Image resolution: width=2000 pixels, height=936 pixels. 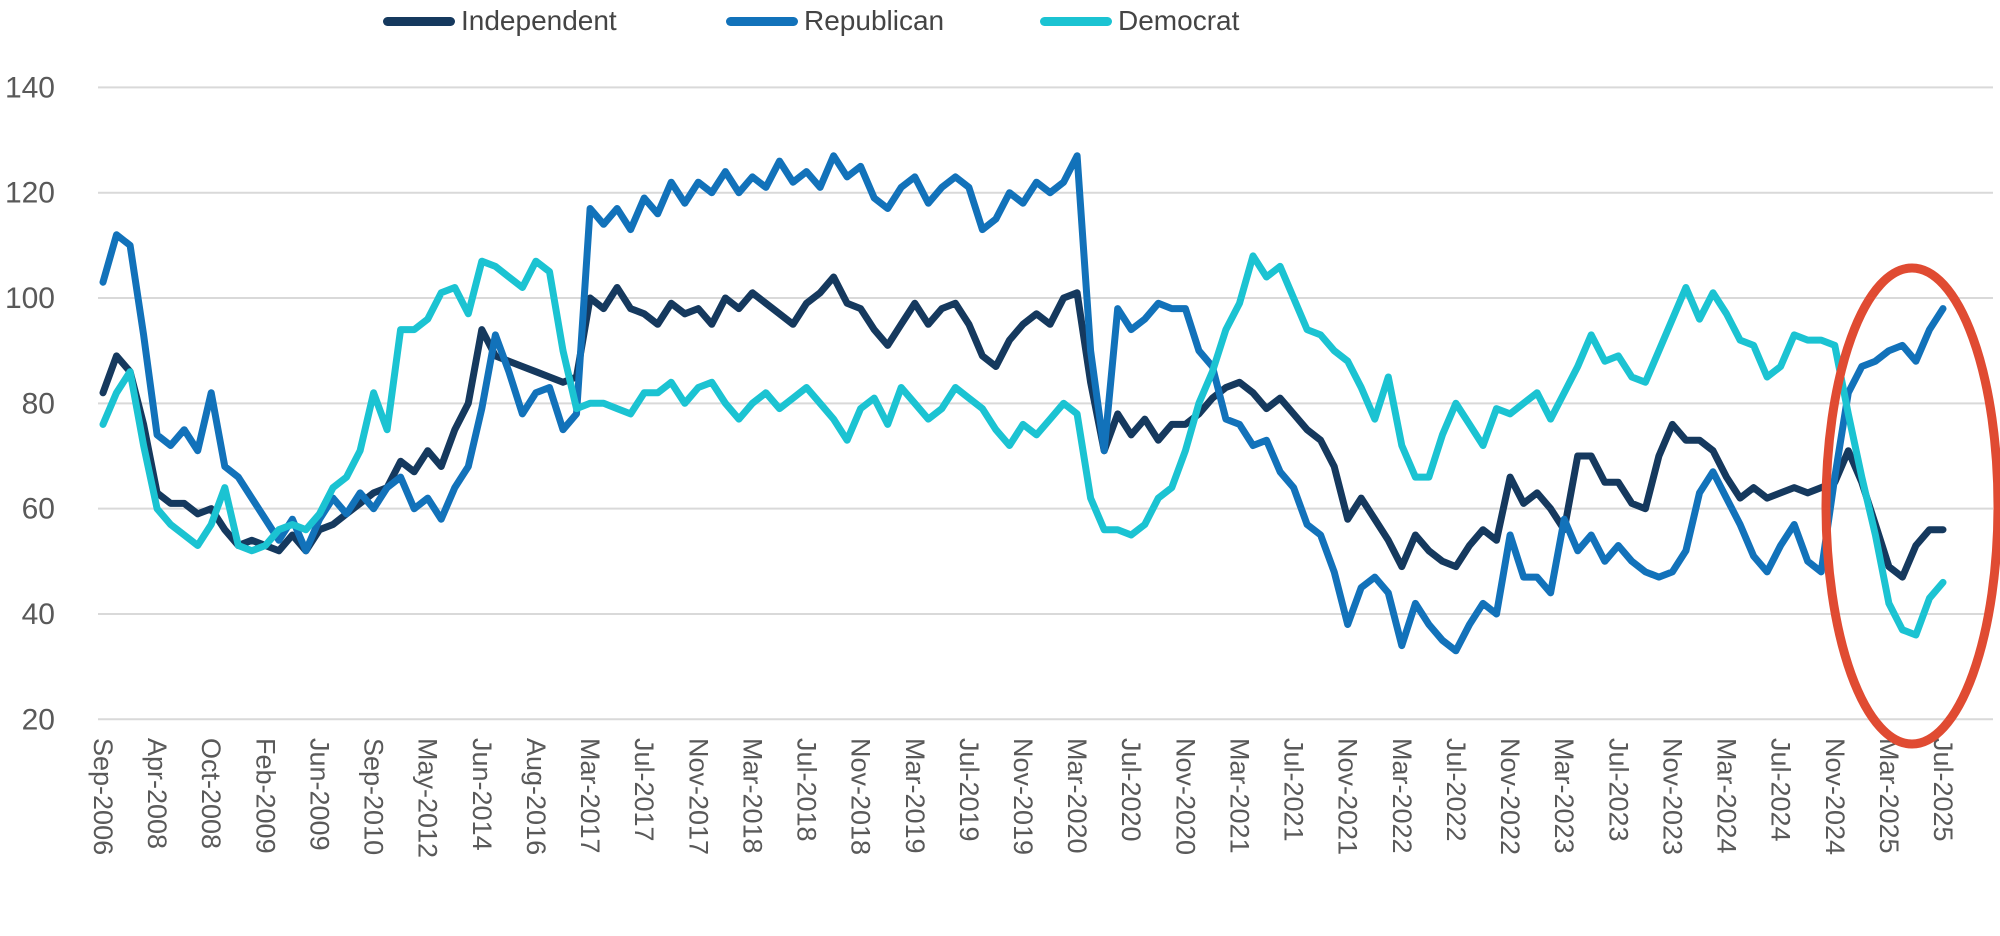 I want to click on x-axis-tick-label: Nov-2023, so click(x=1672, y=796).